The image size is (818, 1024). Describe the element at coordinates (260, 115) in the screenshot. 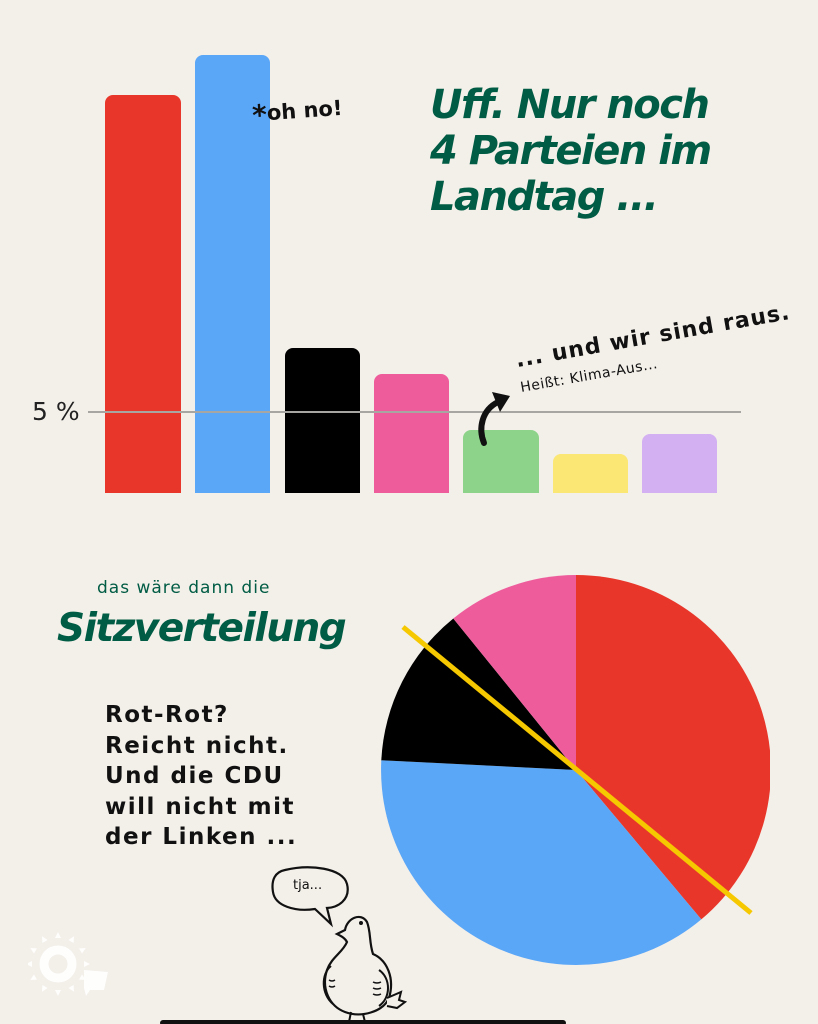

I see `asterisk-icon: *` at that location.